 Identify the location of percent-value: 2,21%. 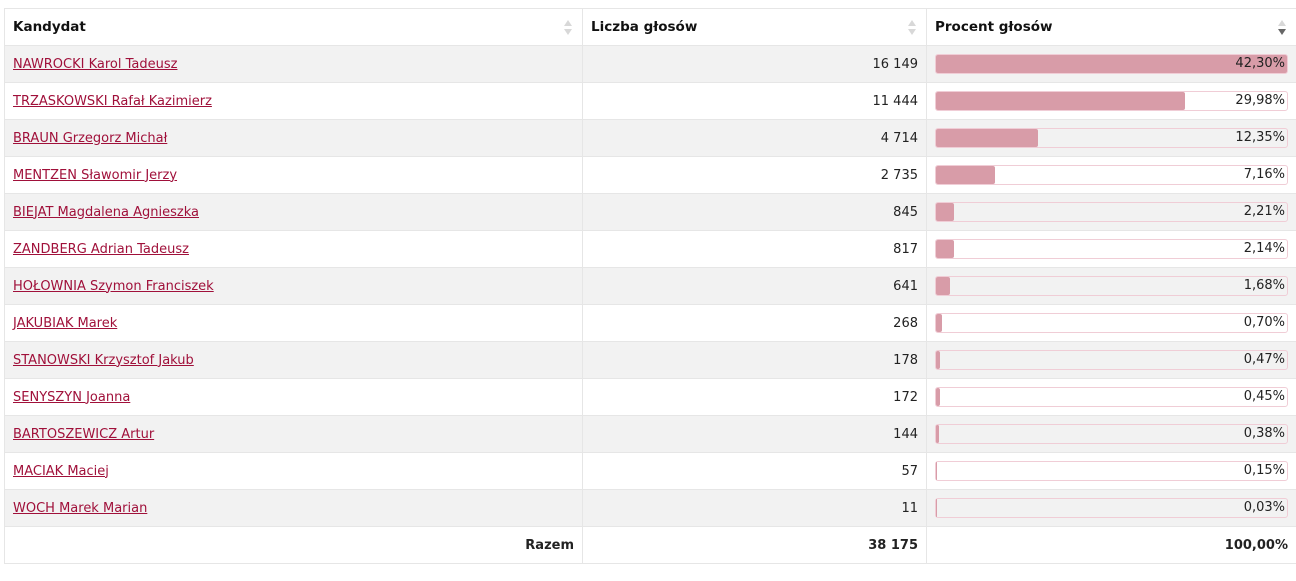
(1264, 211).